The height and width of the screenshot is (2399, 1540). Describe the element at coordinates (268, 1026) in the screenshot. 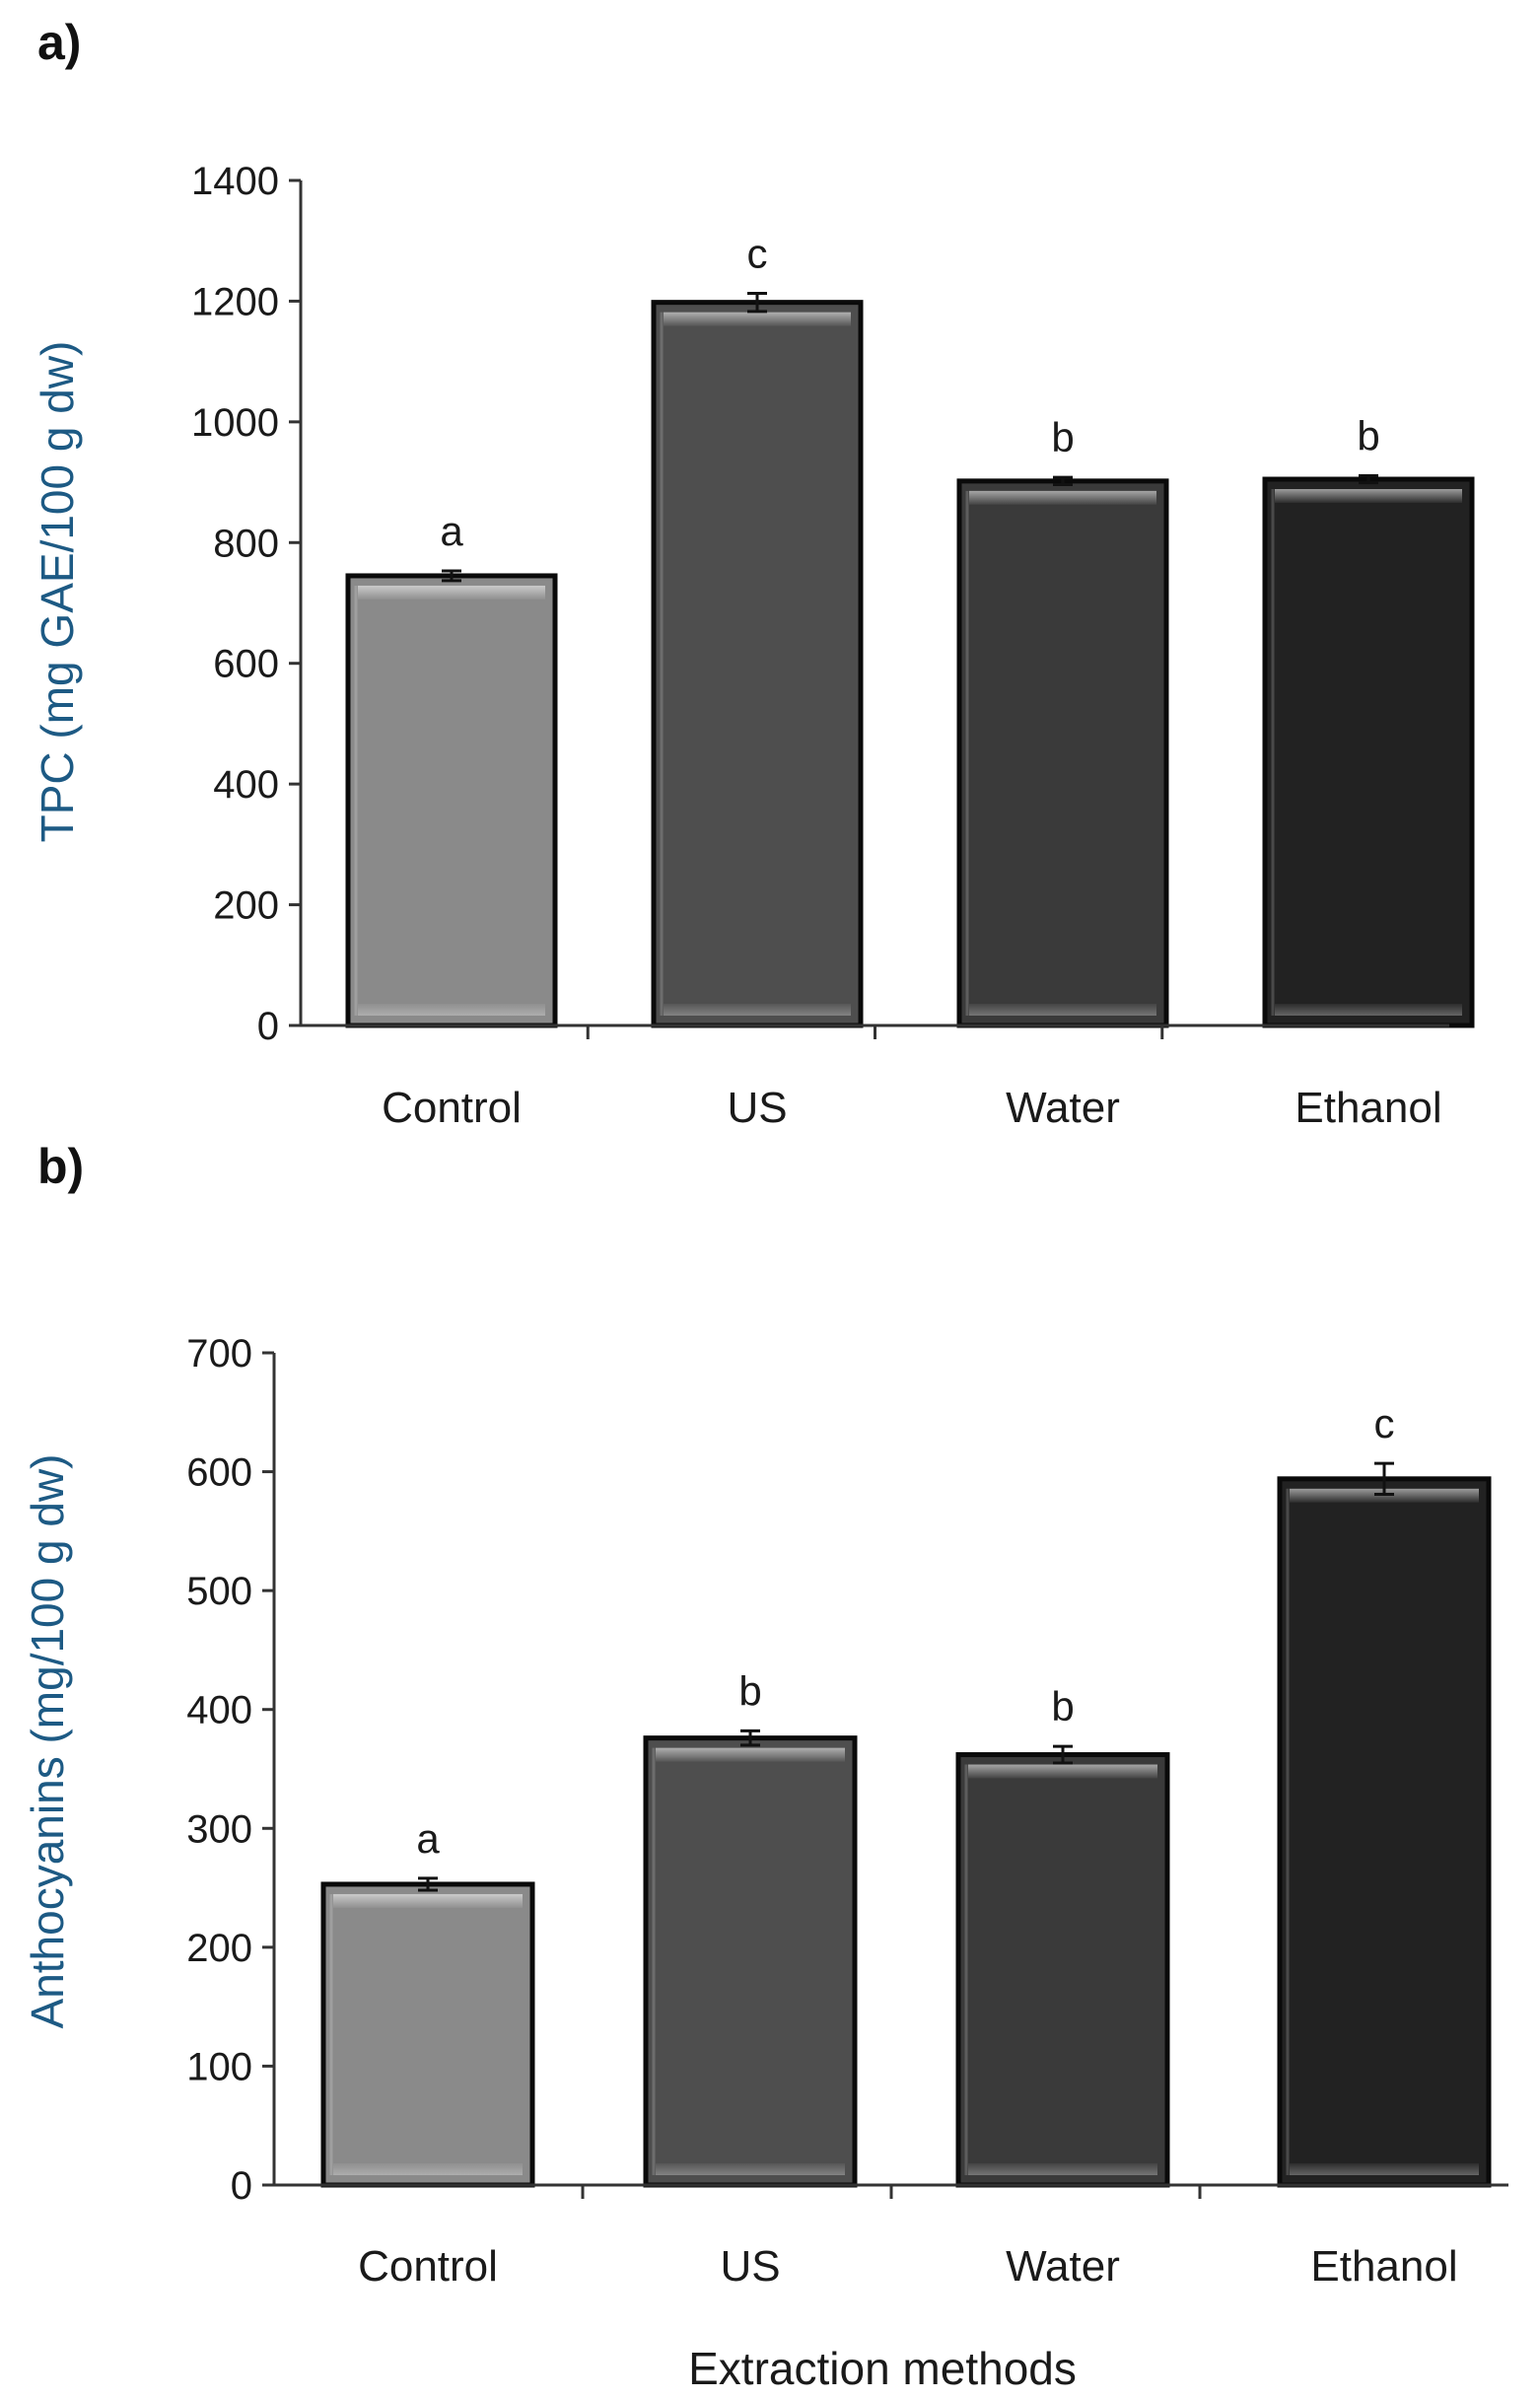

I see `panel-a-y-tick-label: 0` at that location.